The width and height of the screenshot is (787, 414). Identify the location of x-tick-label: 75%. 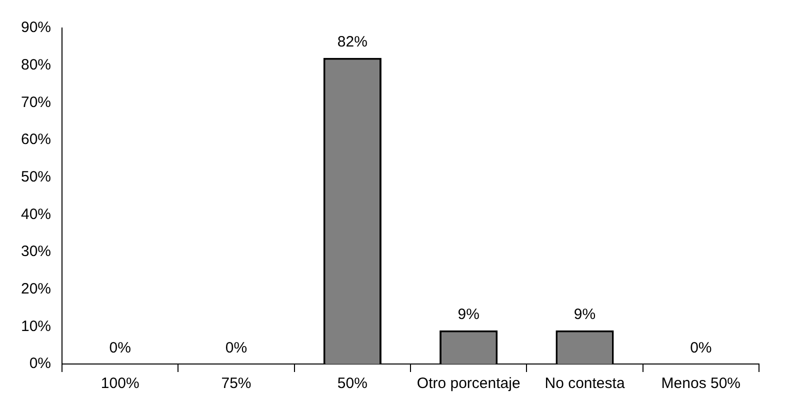
(236, 383).